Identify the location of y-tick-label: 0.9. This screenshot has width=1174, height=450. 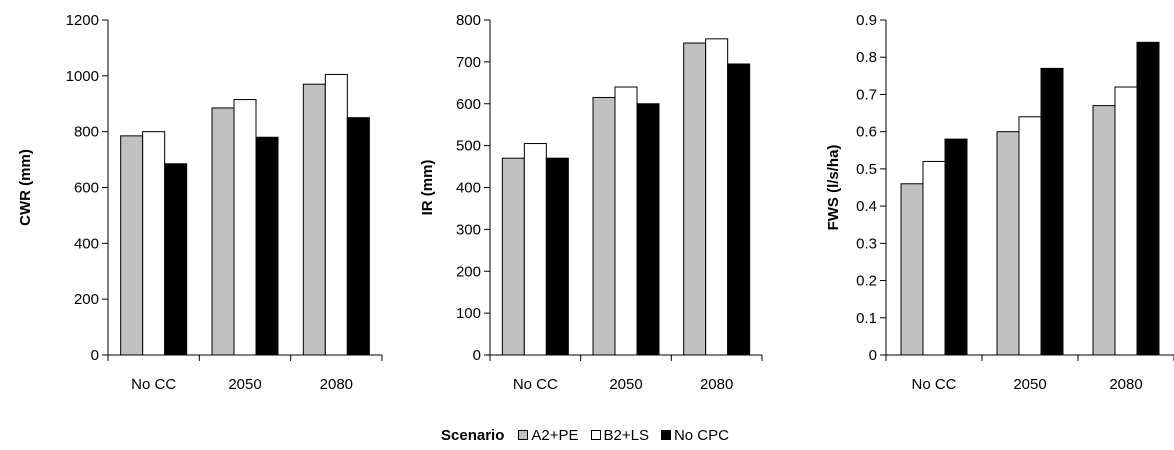
(866, 20).